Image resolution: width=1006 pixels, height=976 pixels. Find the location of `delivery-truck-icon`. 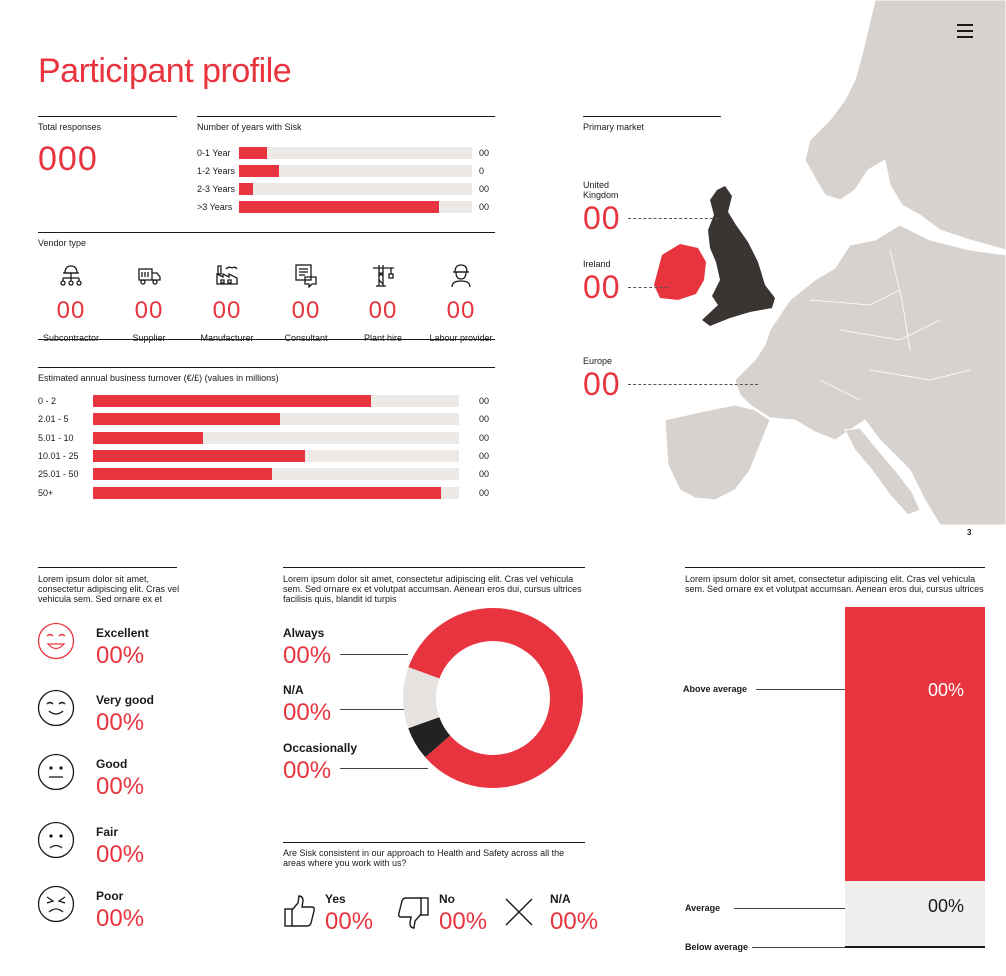

delivery-truck-icon is located at coordinates (149, 276).